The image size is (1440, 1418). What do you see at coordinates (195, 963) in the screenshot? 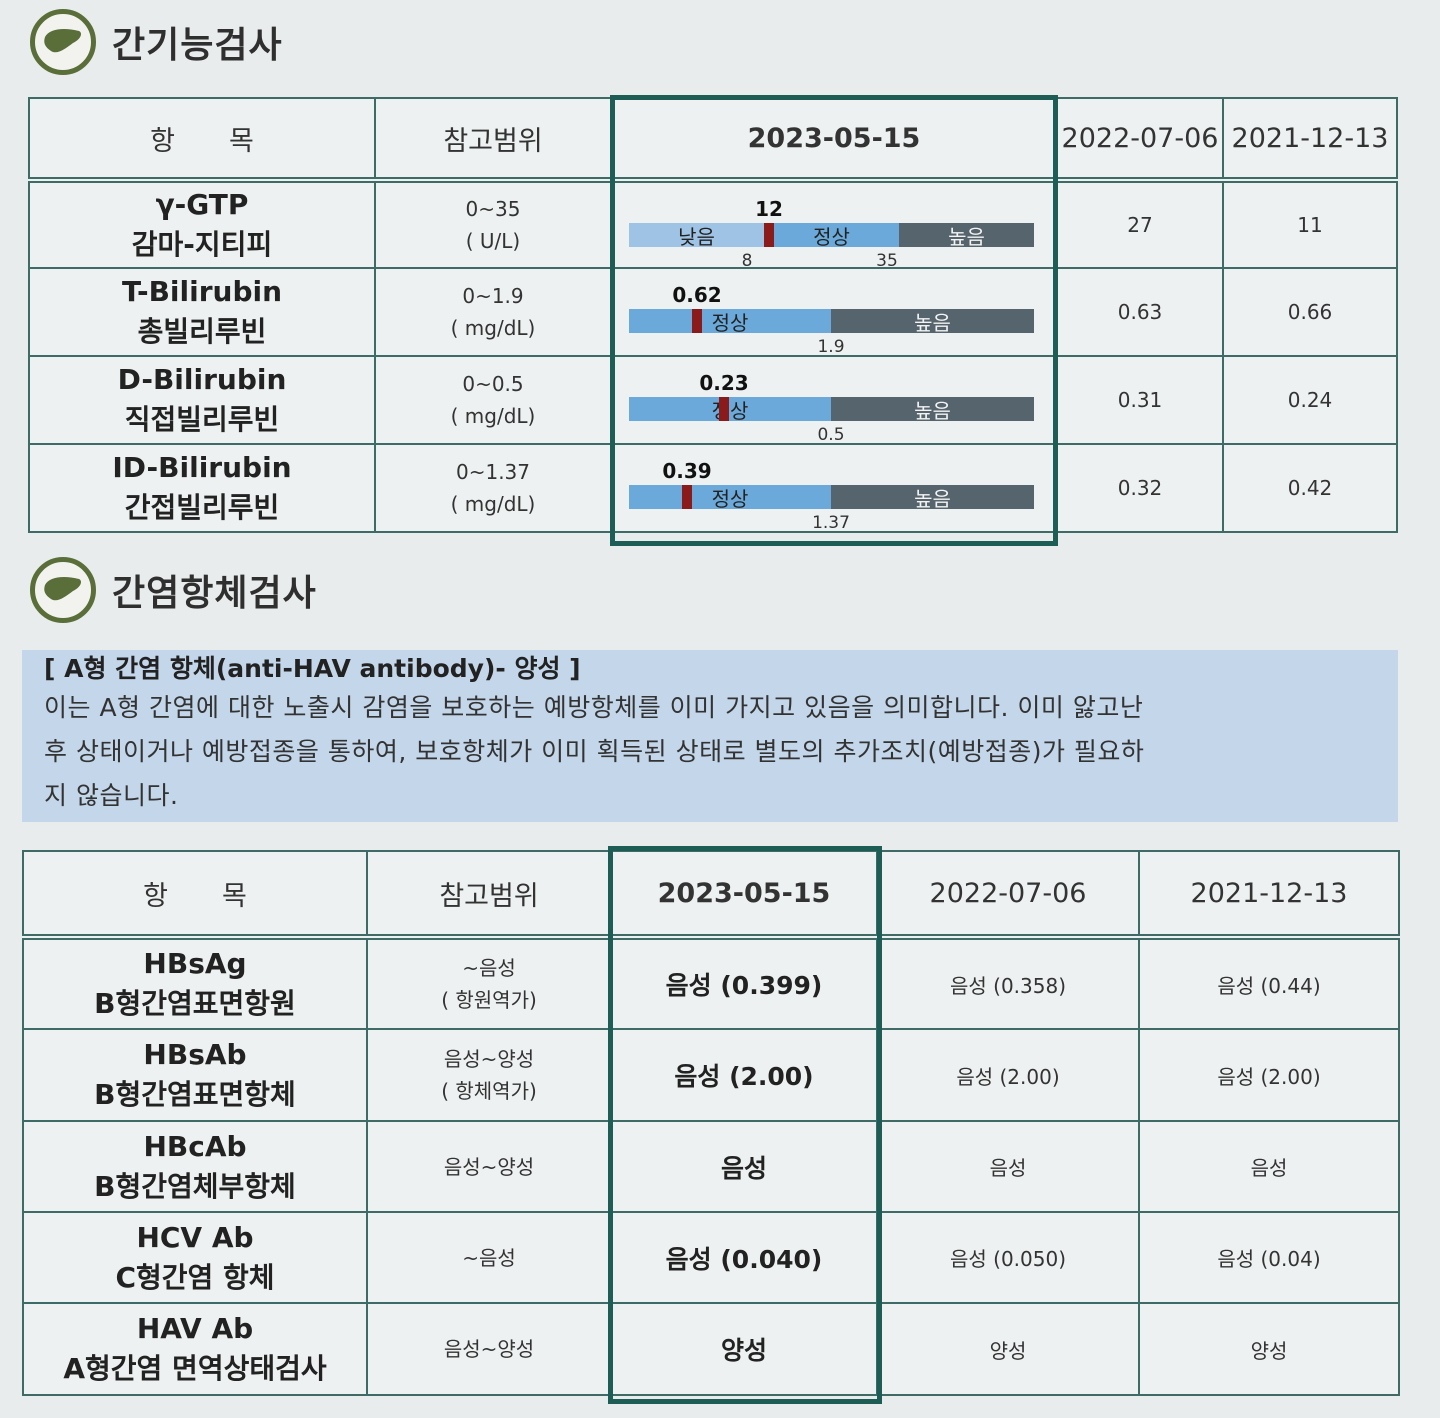
I see `item-name: HBsAg` at bounding box center [195, 963].